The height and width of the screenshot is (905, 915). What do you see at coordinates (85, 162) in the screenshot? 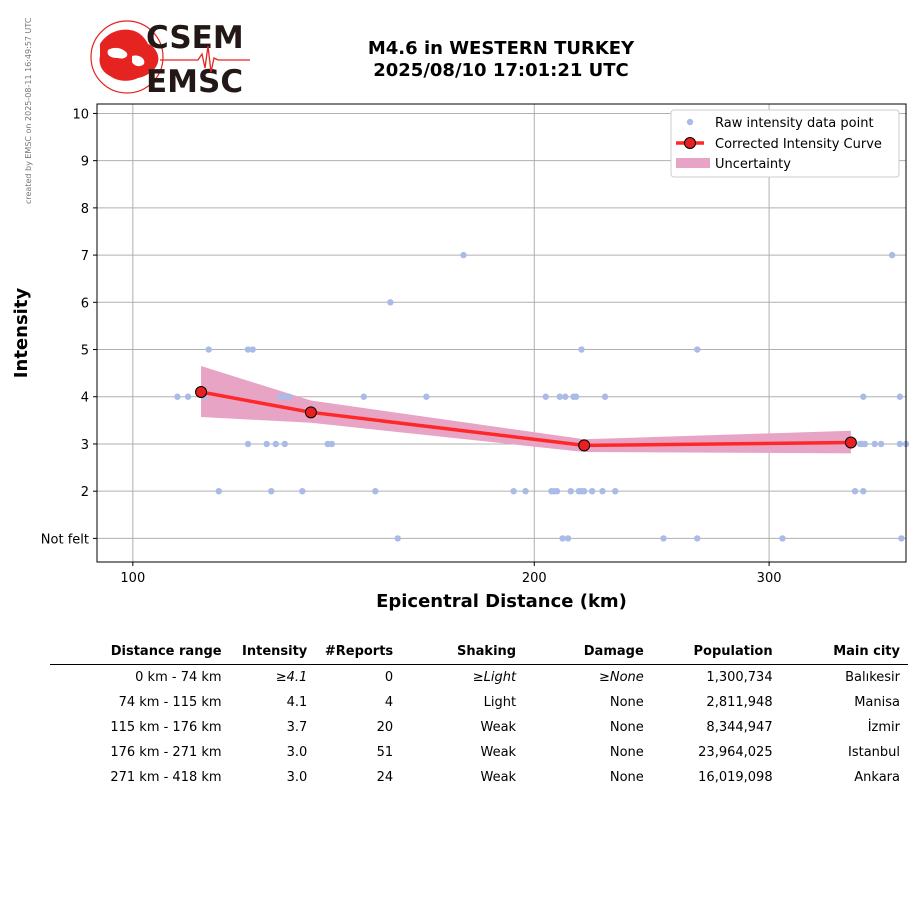
I see `y-tick-label: 9` at bounding box center [85, 162].